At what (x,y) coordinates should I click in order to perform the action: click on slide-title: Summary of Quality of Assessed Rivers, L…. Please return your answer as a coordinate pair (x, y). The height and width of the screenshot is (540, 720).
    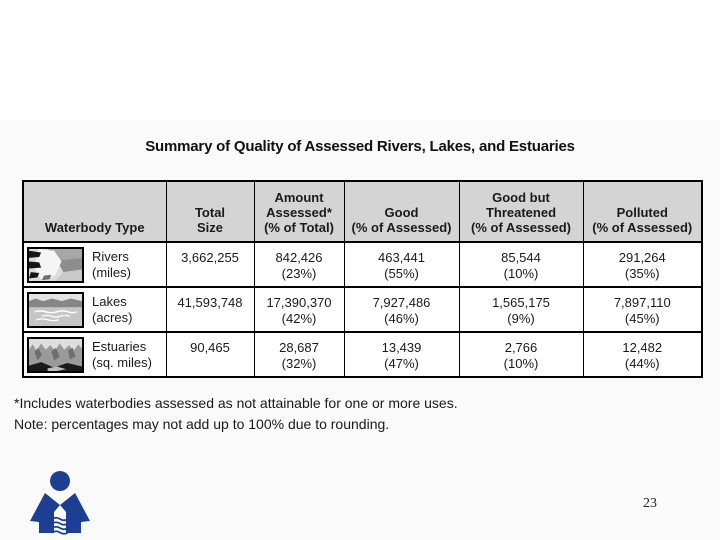
    Looking at the image, I should click on (360, 146).